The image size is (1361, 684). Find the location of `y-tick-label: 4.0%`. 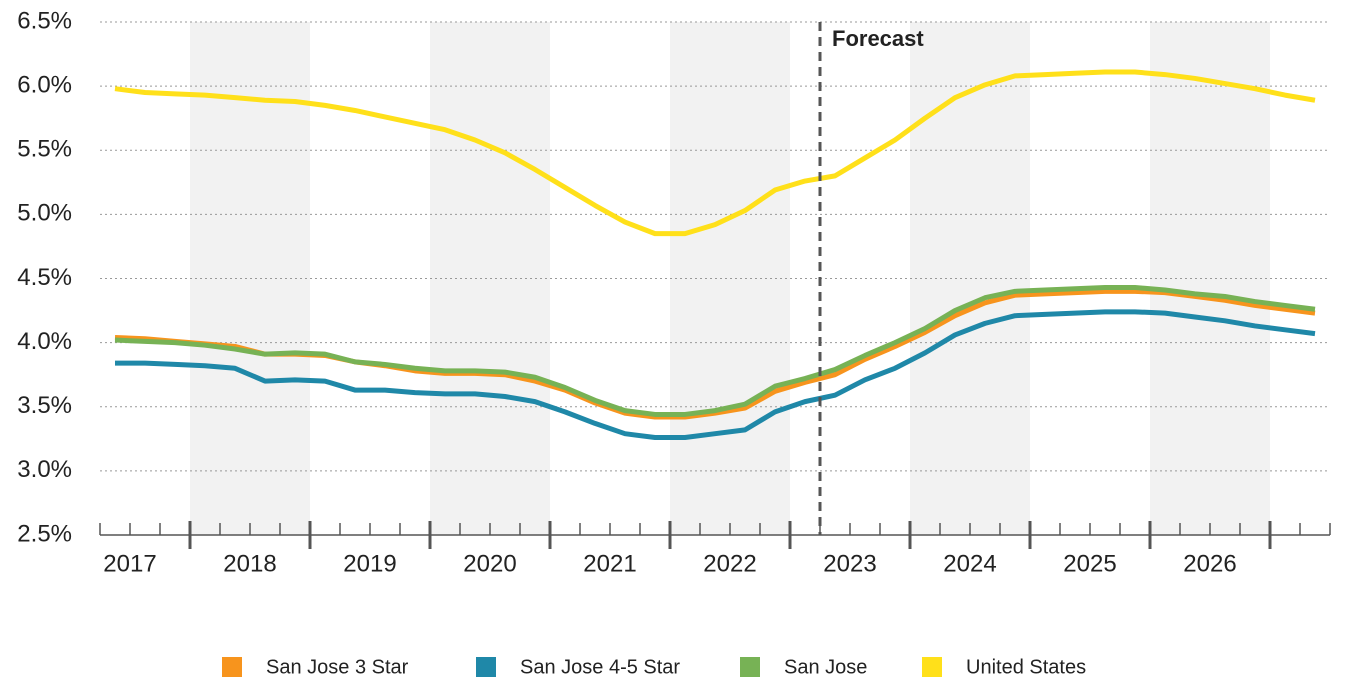

y-tick-label: 4.0% is located at coordinates (44, 341).